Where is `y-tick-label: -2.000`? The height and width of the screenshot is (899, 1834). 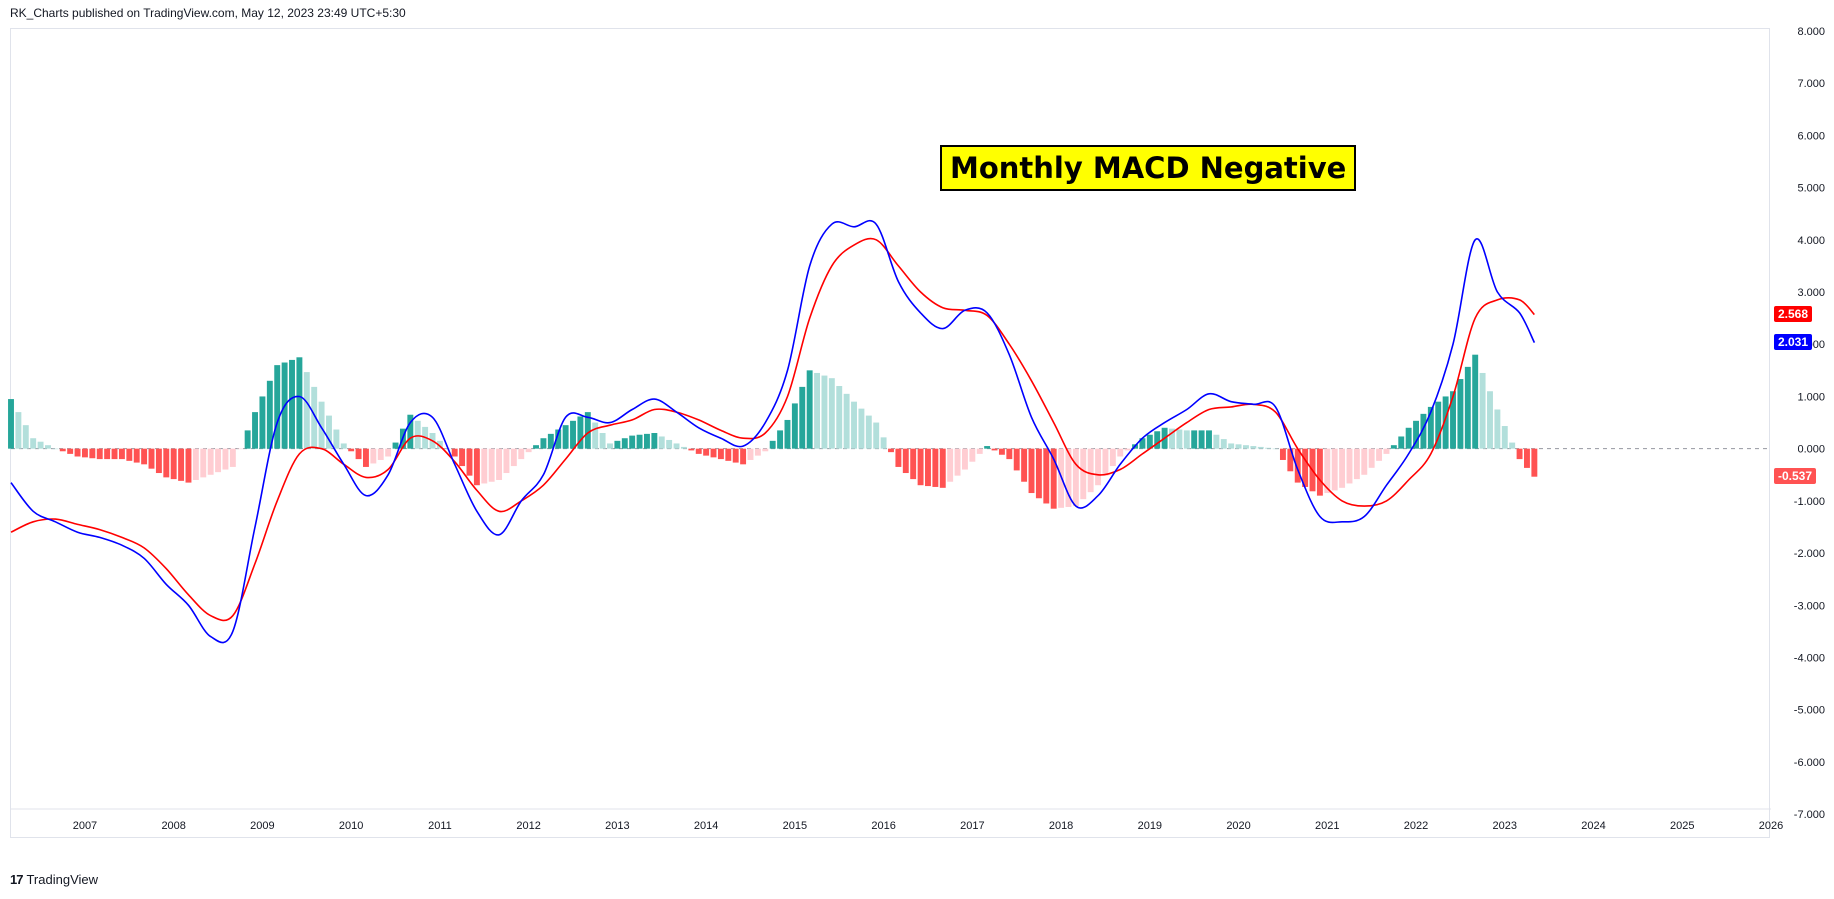
y-tick-label: -2.000 is located at coordinates (1809, 554).